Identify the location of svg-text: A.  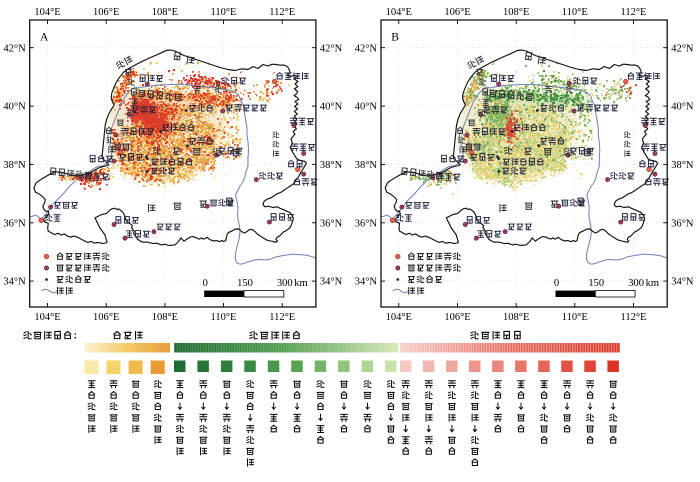
(44, 38).